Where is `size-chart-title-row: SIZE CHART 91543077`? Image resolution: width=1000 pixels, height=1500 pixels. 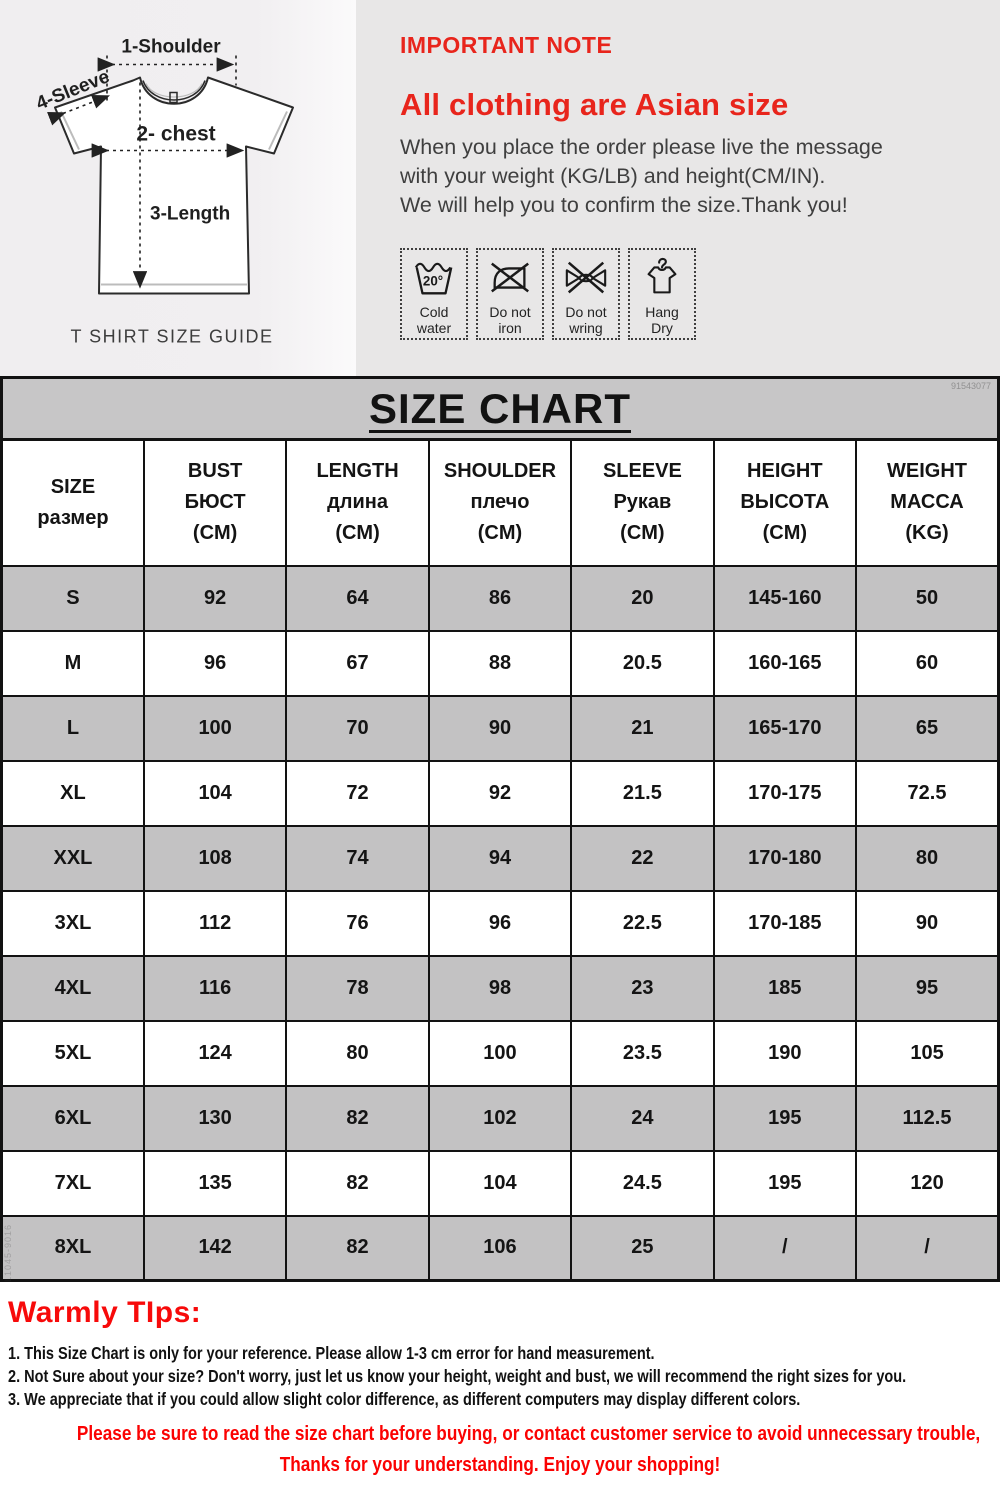
size-chart-title-row: SIZE CHART 91543077 is located at coordinates (500, 409).